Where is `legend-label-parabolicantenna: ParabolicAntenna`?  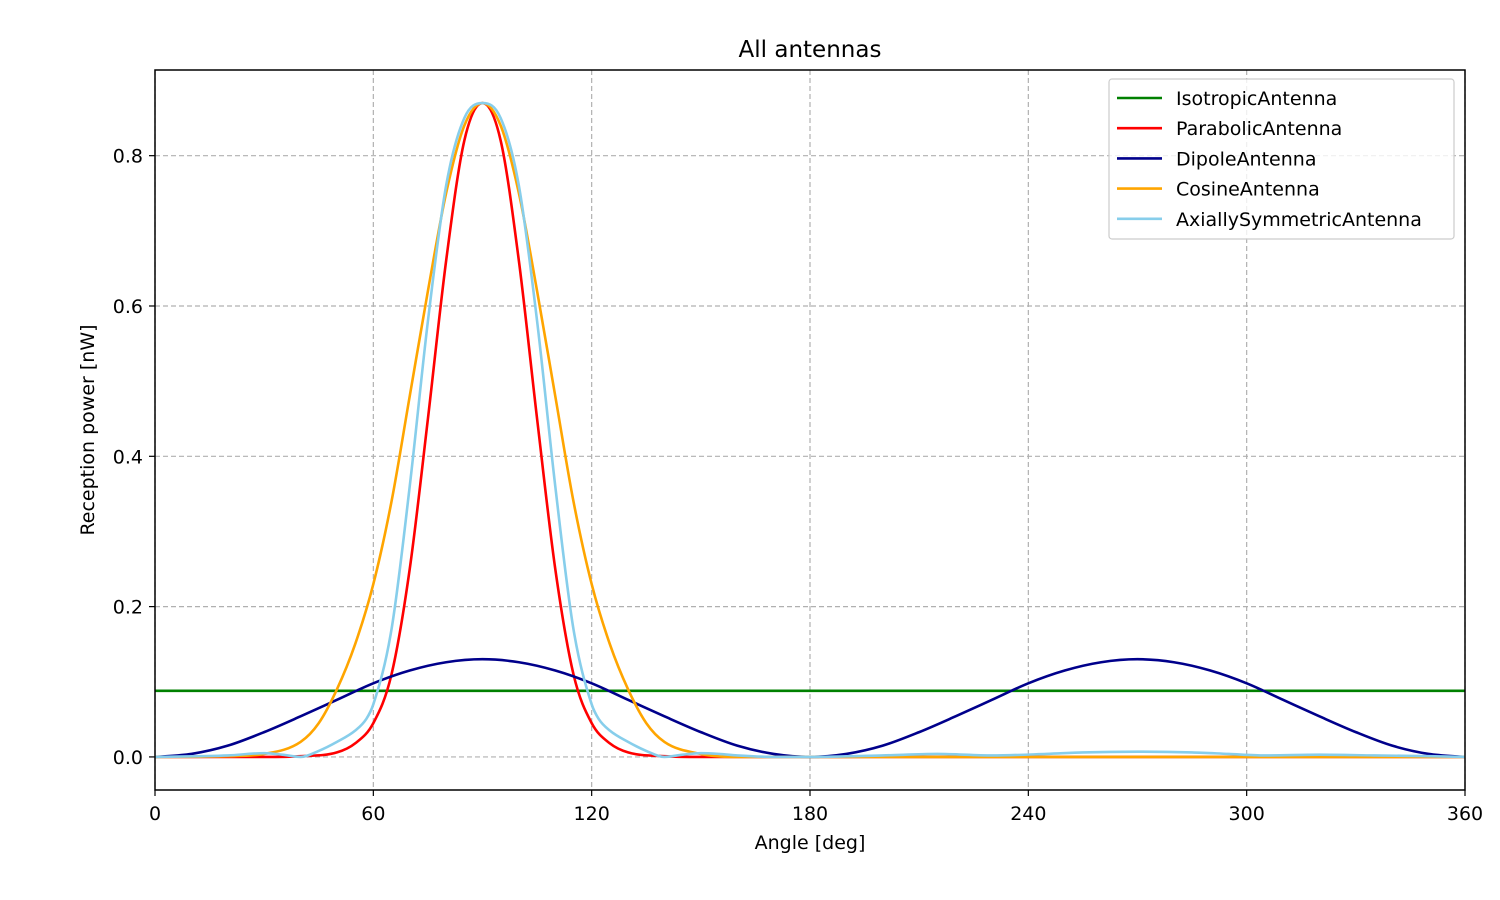
legend-label-parabolicantenna: ParabolicAntenna is located at coordinates (1259, 129).